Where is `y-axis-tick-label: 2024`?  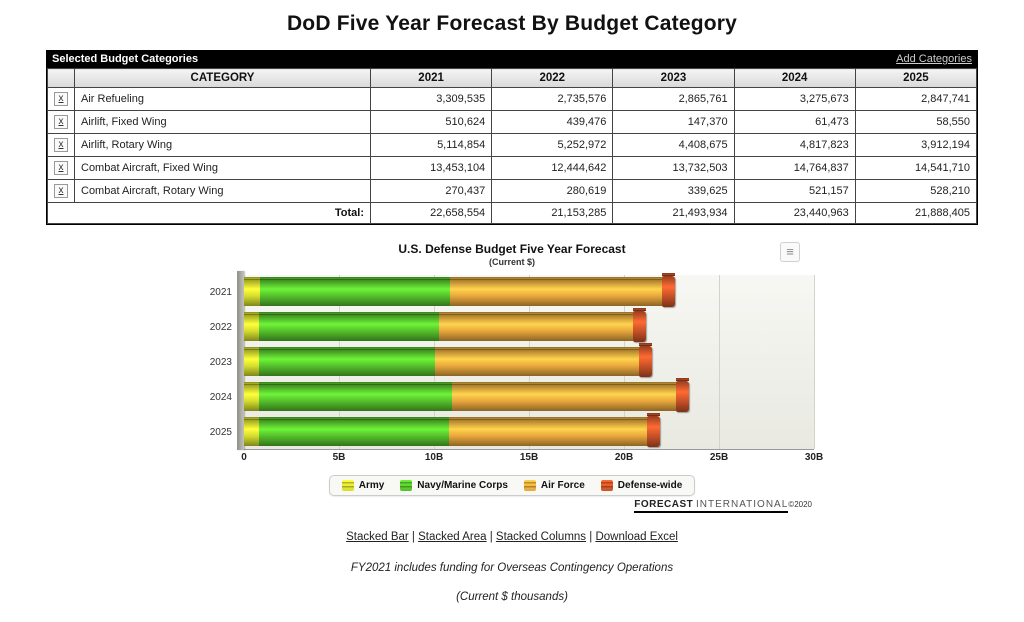
y-axis-tick-label: 2024 is located at coordinates (220, 397).